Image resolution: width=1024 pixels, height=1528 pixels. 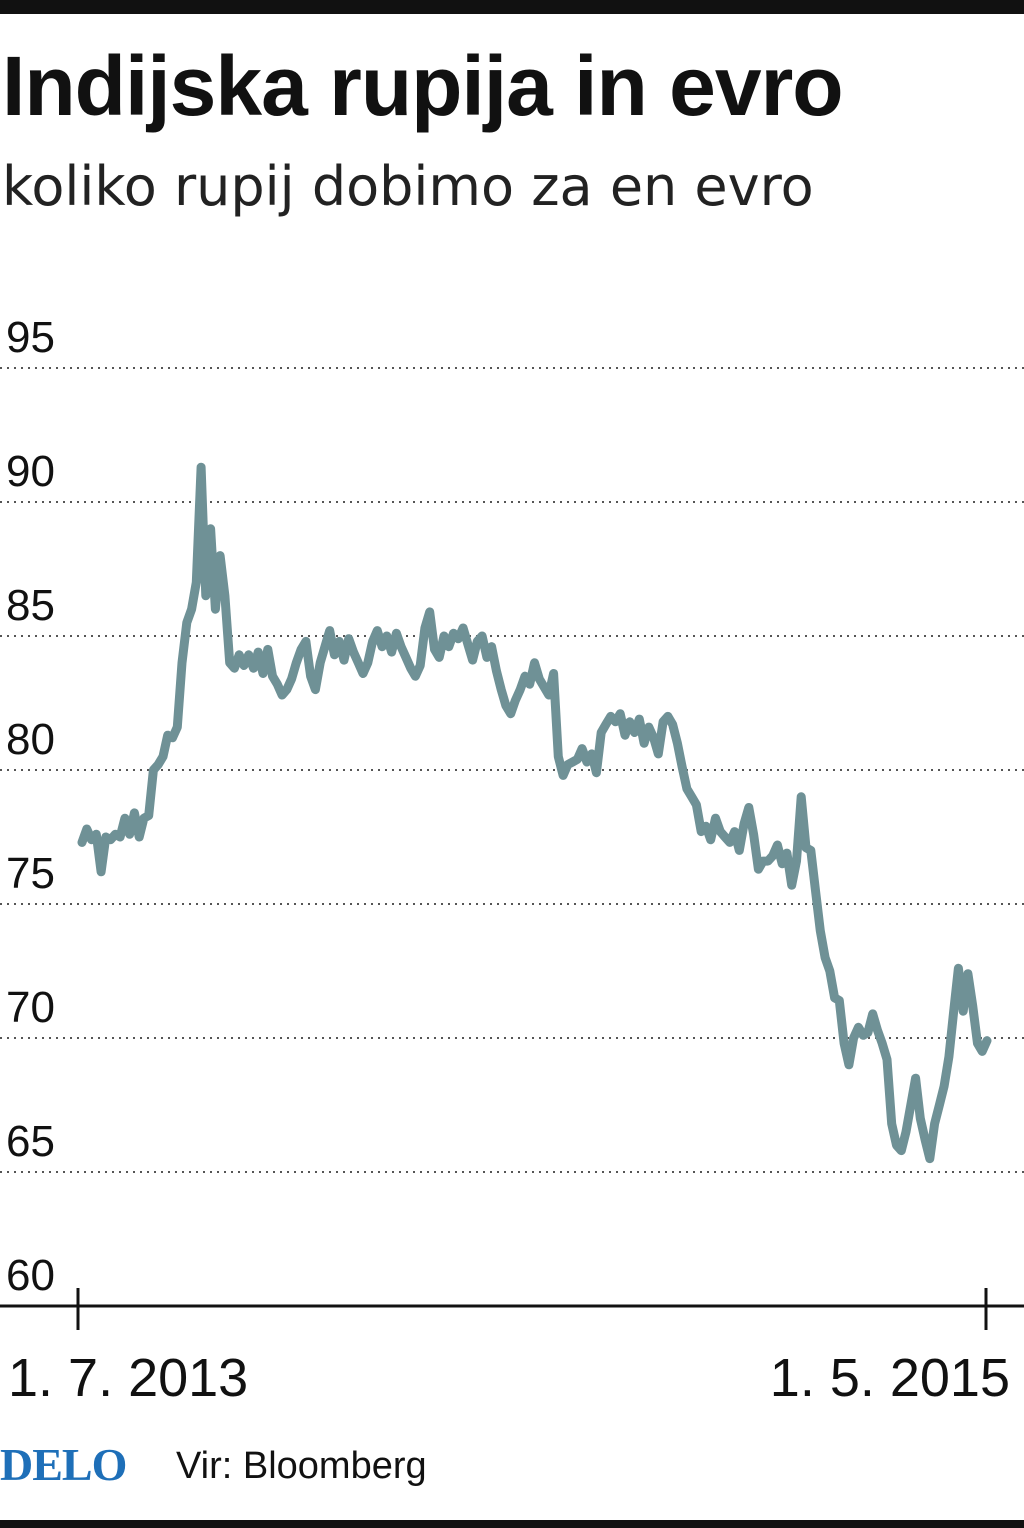 What do you see at coordinates (30, 605) in the screenshot?
I see `y-tick-label-85: 85` at bounding box center [30, 605].